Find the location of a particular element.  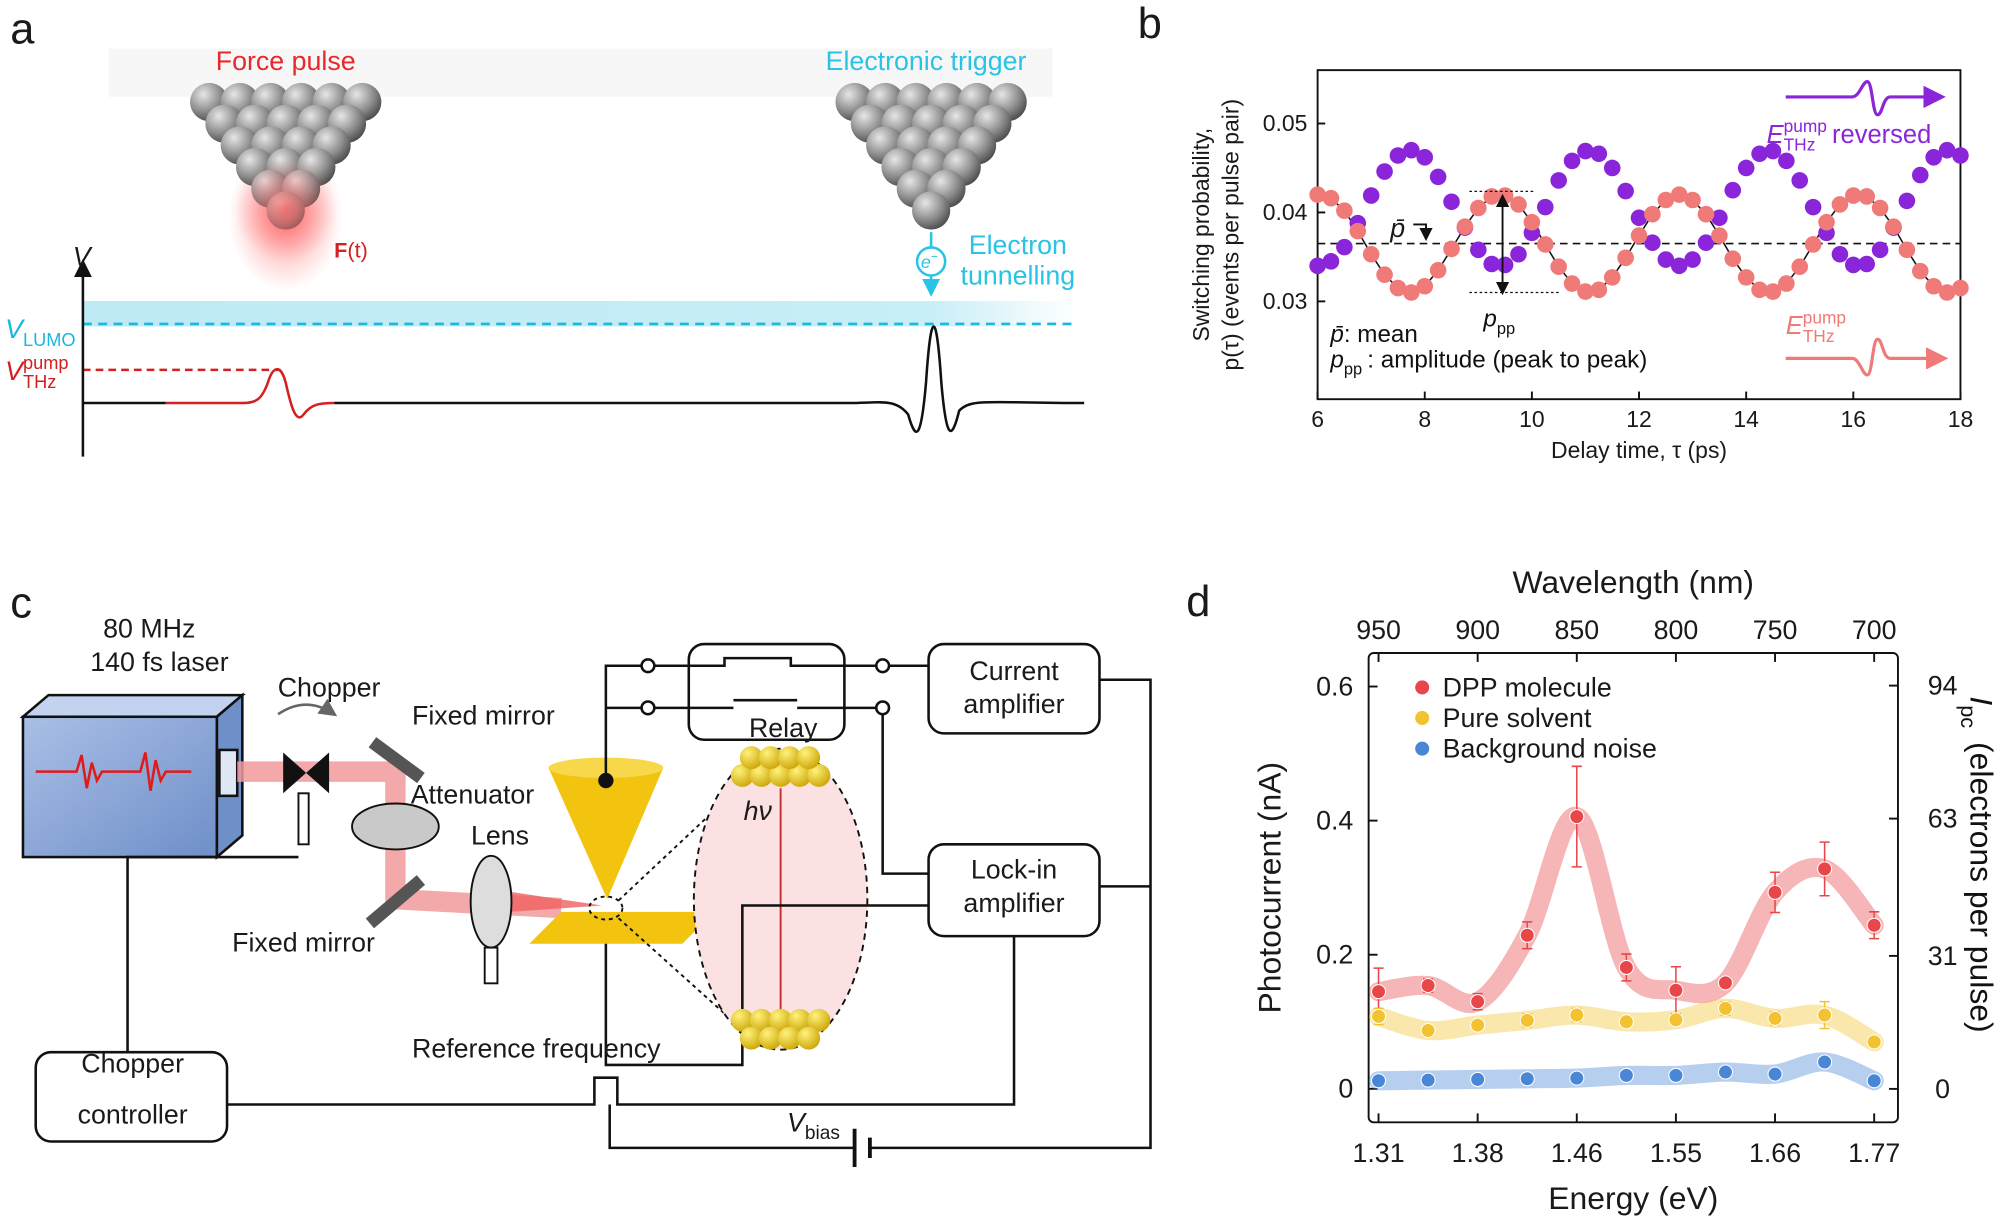

mirror is located at coordinates (396, 760).